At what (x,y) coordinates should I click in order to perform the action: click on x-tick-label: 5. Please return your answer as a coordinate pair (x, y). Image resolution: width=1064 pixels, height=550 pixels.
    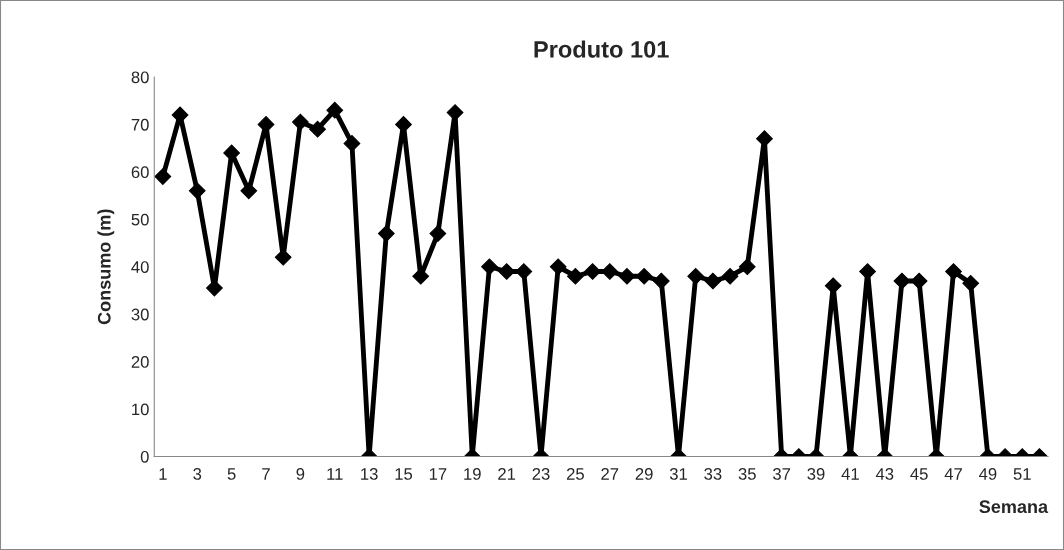
    Looking at the image, I should click on (231, 474).